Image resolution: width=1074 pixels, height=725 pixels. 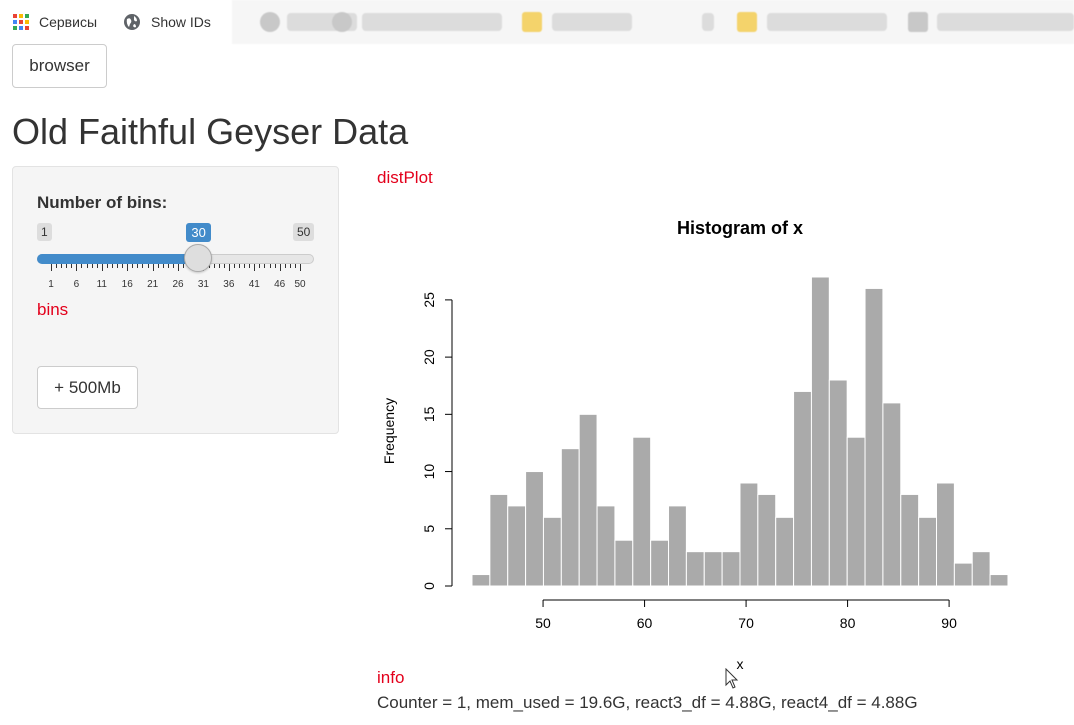 I want to click on bookmark-services: Сервисы, so click(x=55, y=22).